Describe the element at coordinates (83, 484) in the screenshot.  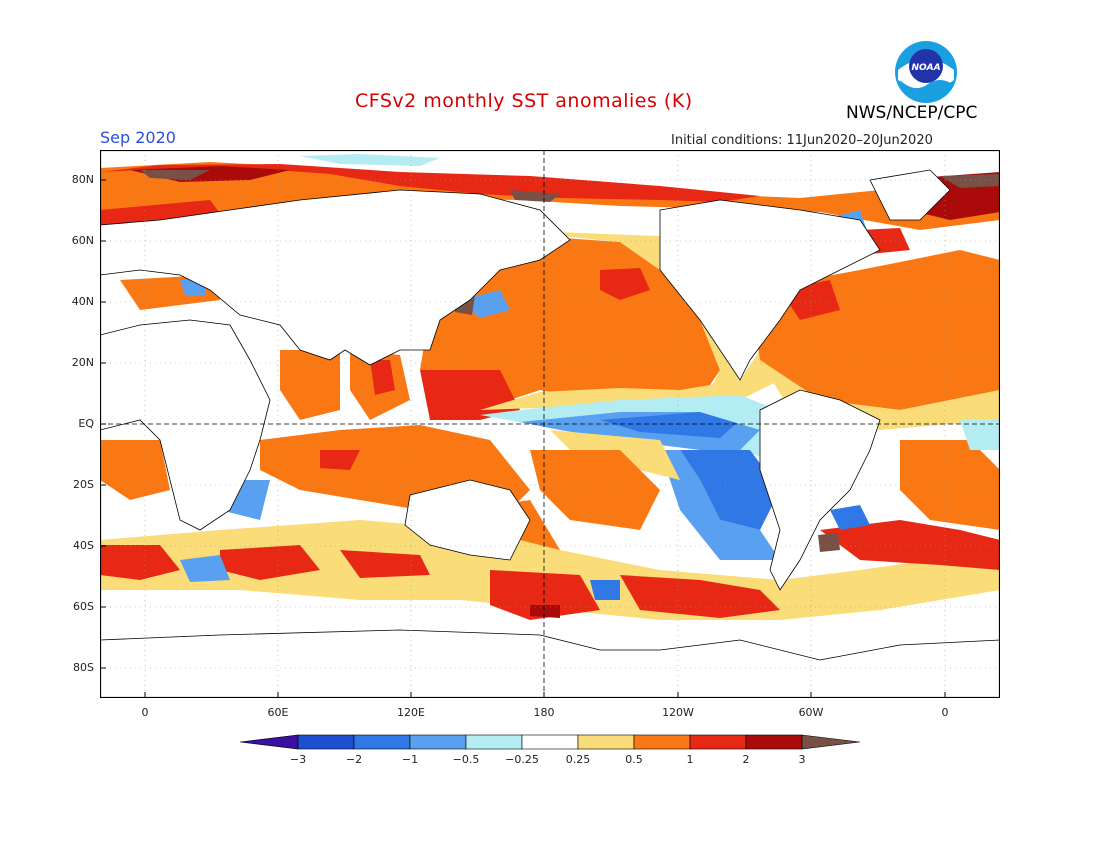
I see `lat-label-20s: 20S` at that location.